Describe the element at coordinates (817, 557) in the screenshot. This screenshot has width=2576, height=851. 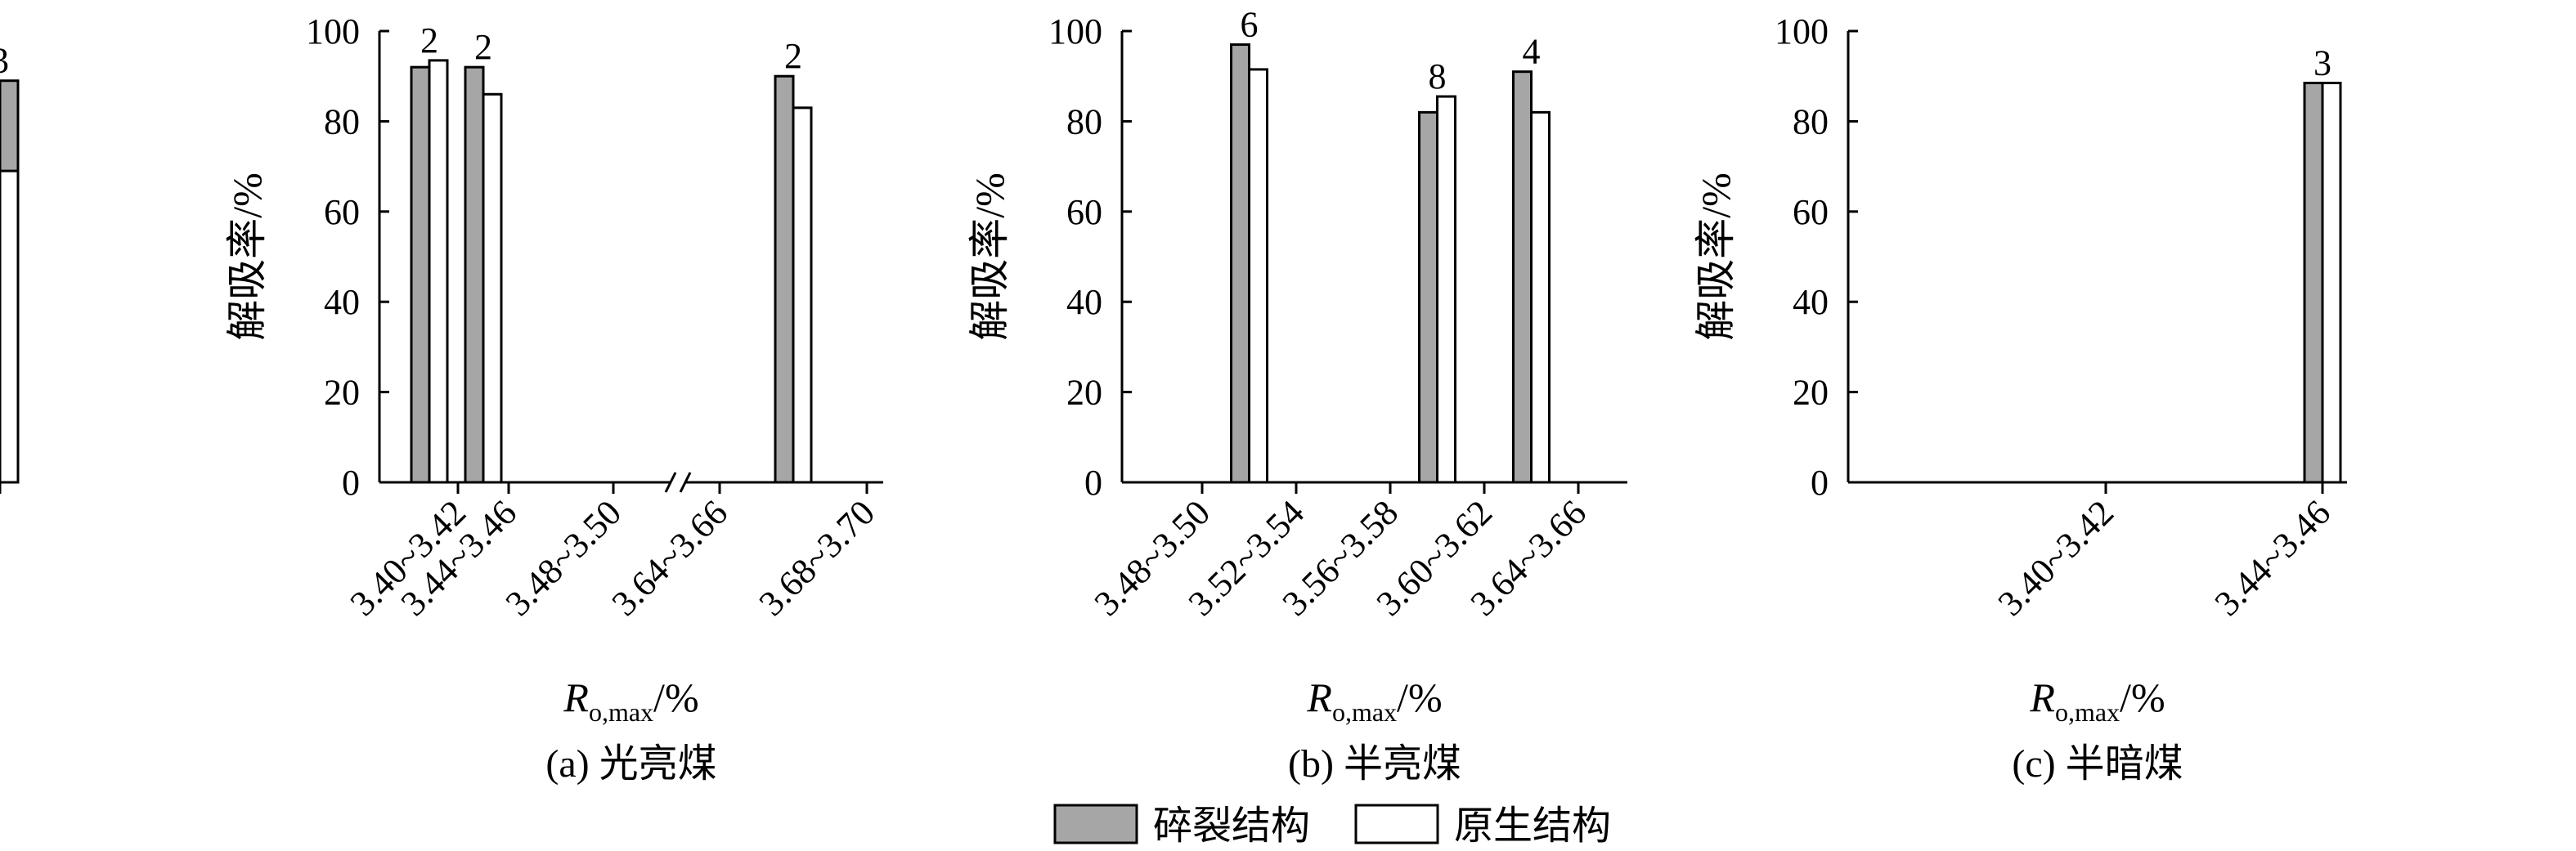
I see `x-tick-label: 3.68~3.70` at that location.